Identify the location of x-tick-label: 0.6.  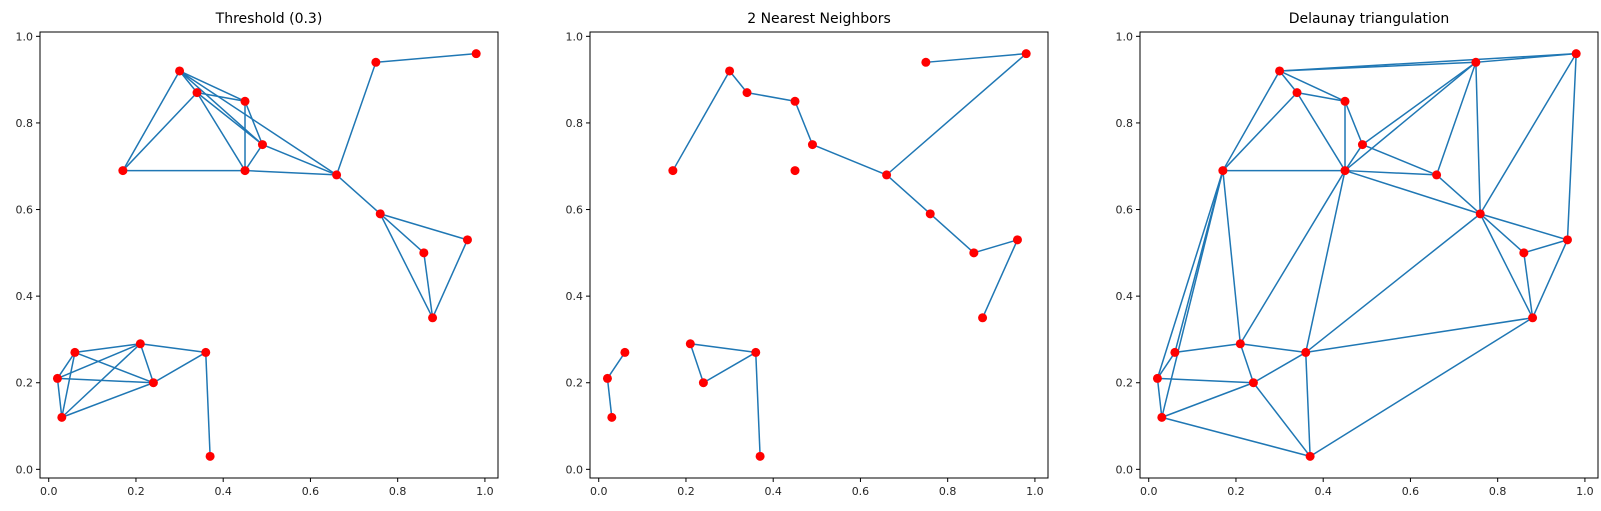
(1411, 491).